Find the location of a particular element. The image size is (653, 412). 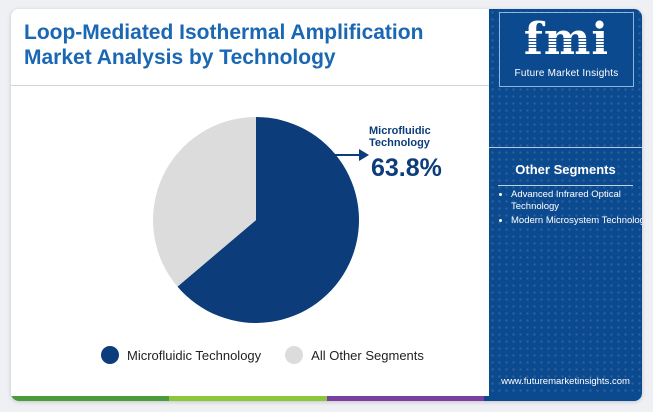

legend-item: All Other Segments is located at coordinates (354, 355).